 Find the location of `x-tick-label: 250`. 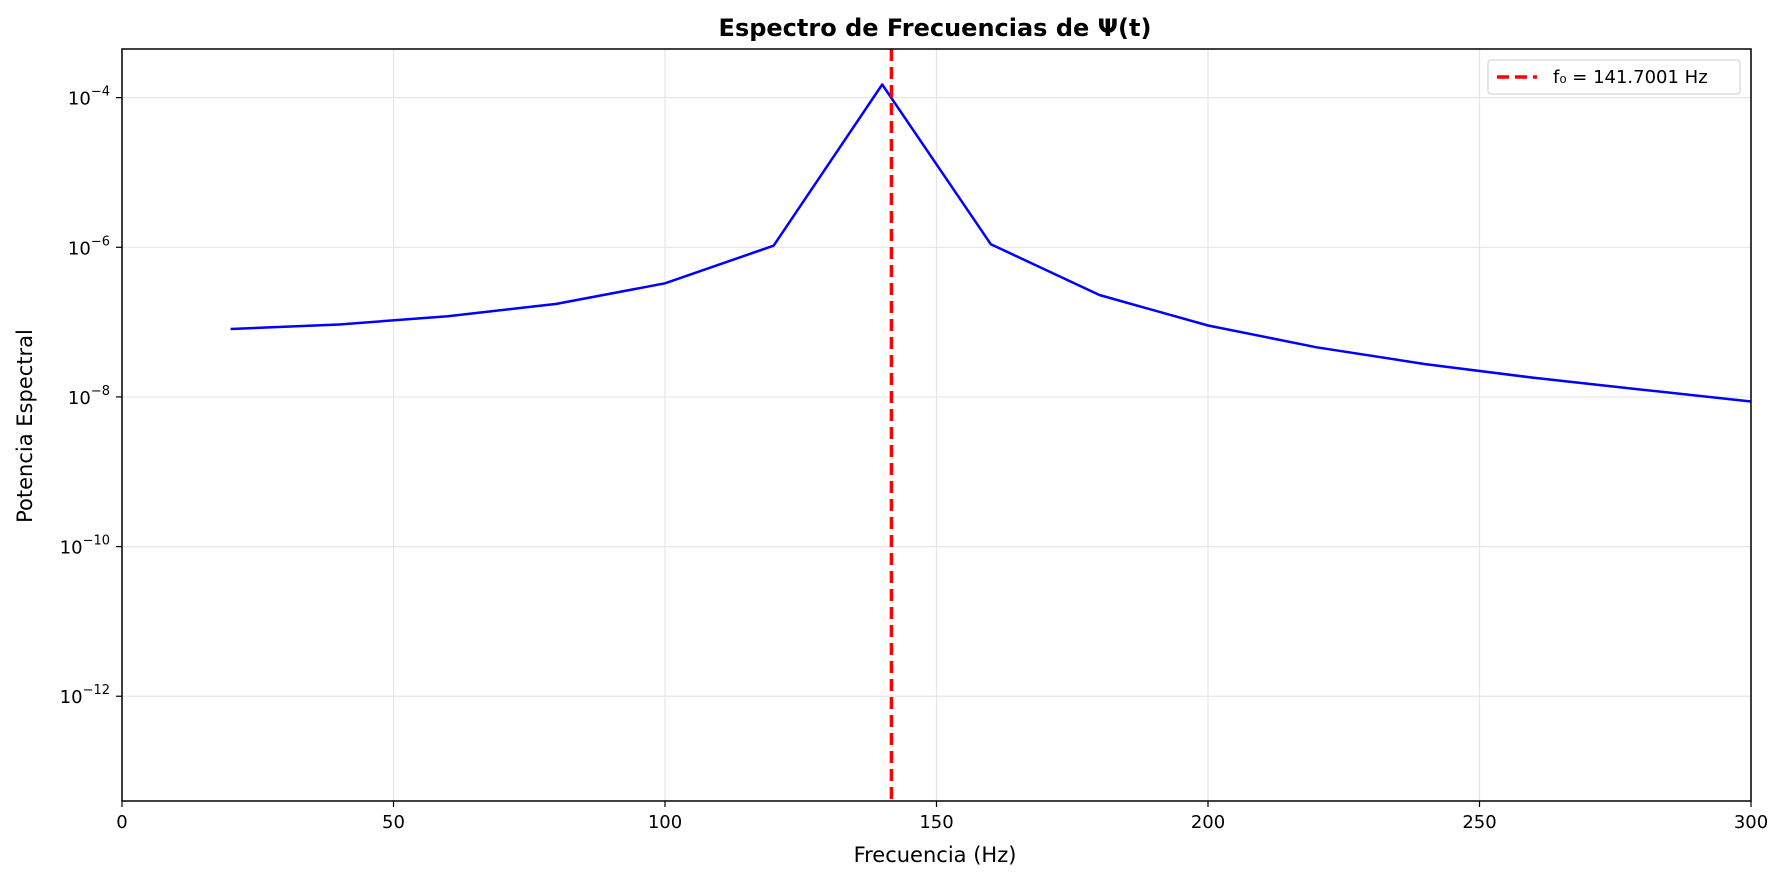

x-tick-label: 250 is located at coordinates (1479, 822).